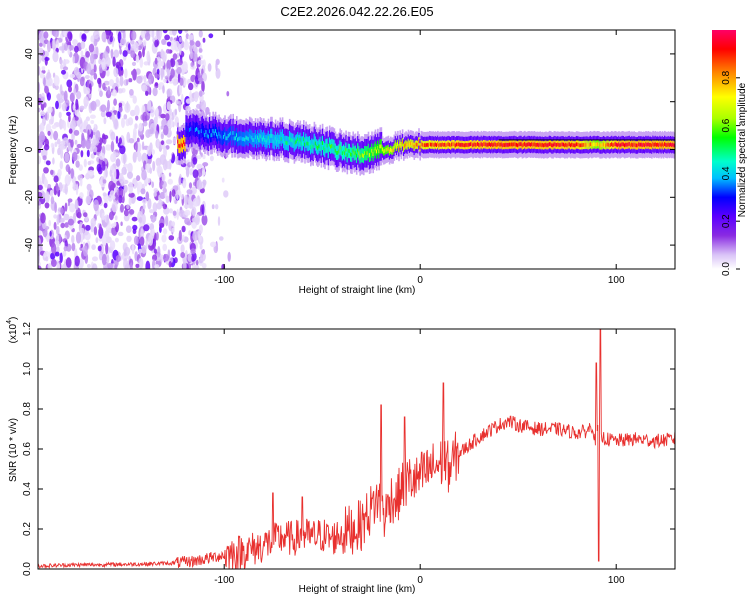  Describe the element at coordinates (726, 125) in the screenshot. I see `colorbar-tick-label: 0.6` at that location.